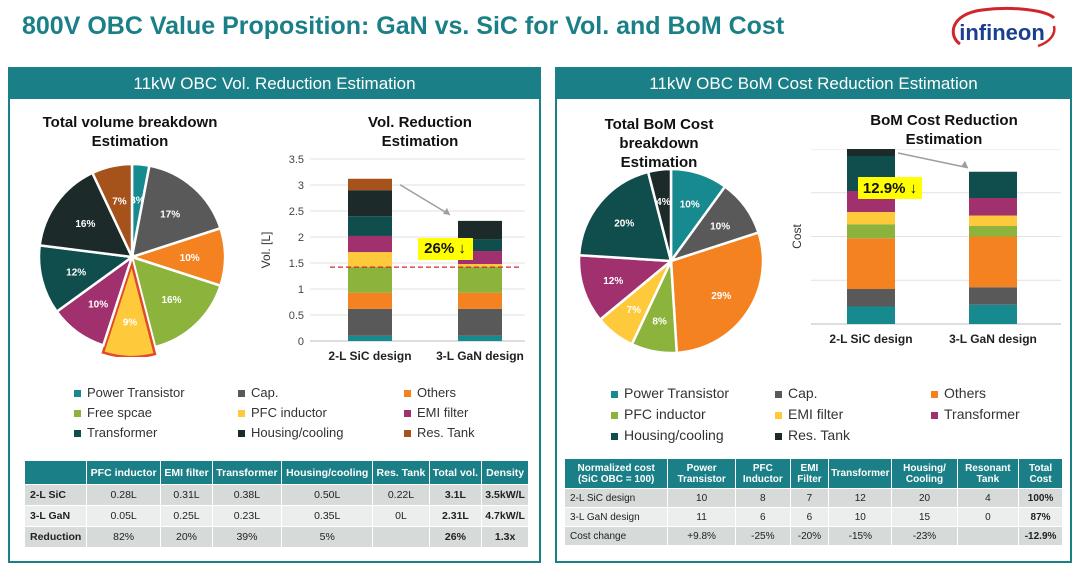  Describe the element at coordinates (136, 392) in the screenshot. I see `volume-legend-label: Power Transistor` at that location.